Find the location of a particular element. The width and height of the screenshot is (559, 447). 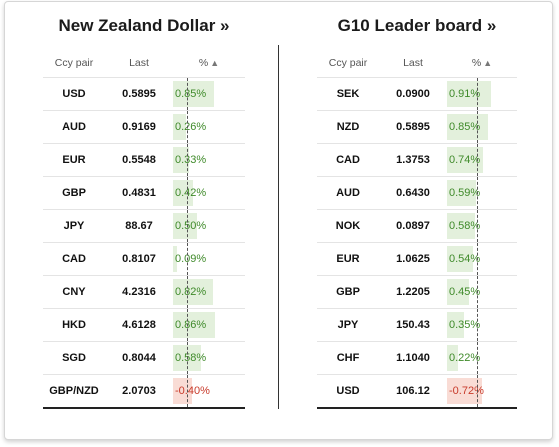

table-row: EUR 0.5548 0.33% is located at coordinates (144, 160).